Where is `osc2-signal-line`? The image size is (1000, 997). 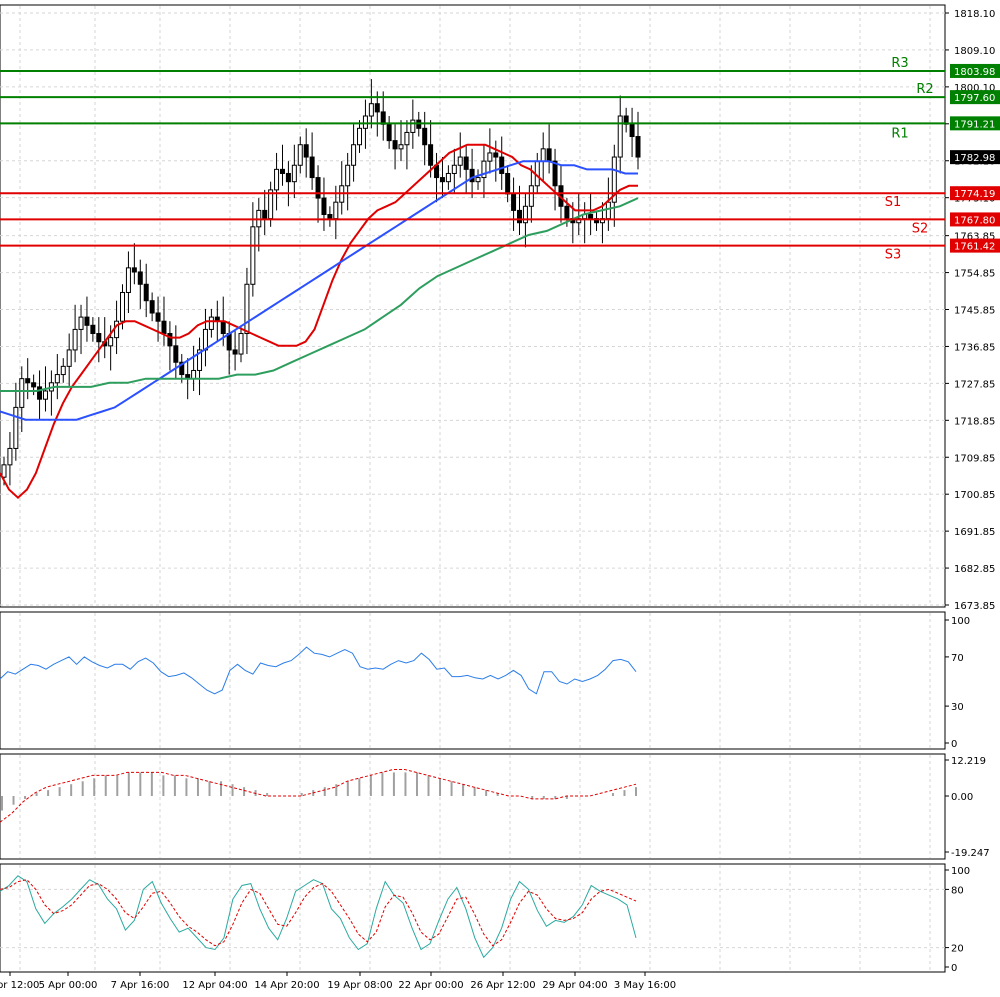
osc2-signal-line is located at coordinates (318, 796).